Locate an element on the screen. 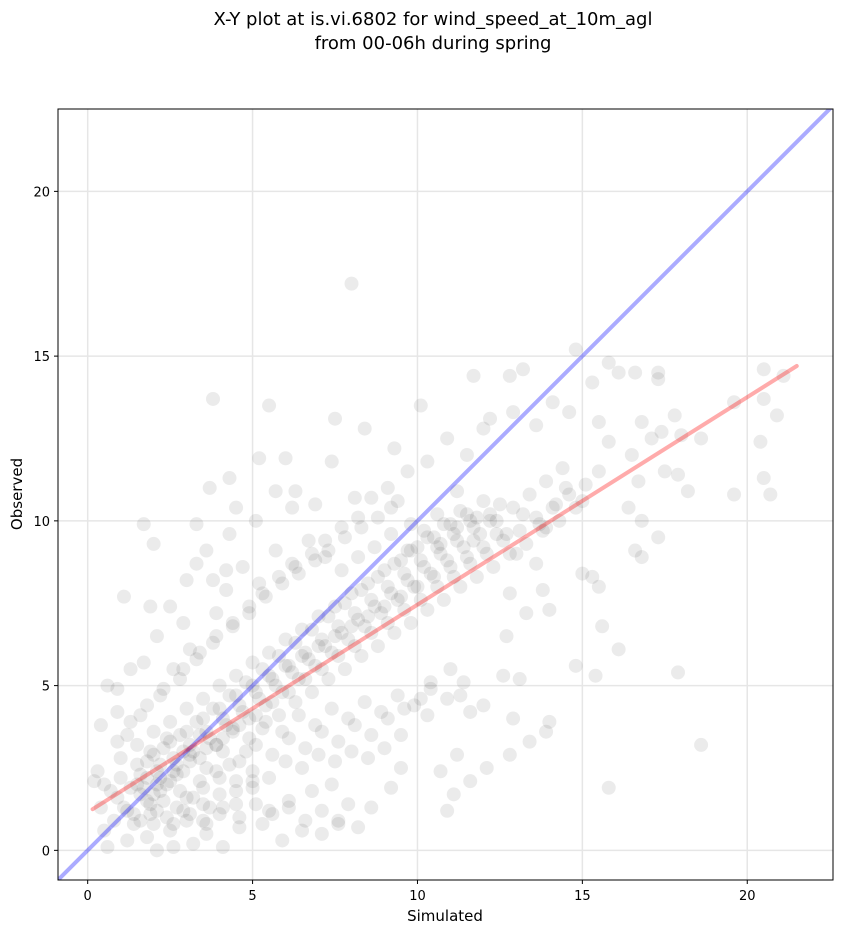 The image size is (843, 934). chart-title-line-2: from 00-06h during spring is located at coordinates (433, 43).